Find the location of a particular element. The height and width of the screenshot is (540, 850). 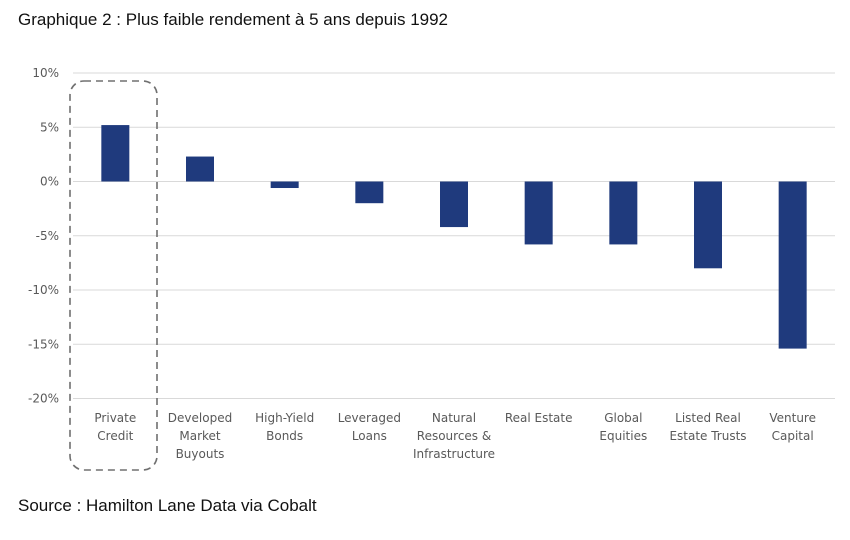

y-tick-label: -5% is located at coordinates (47, 236).